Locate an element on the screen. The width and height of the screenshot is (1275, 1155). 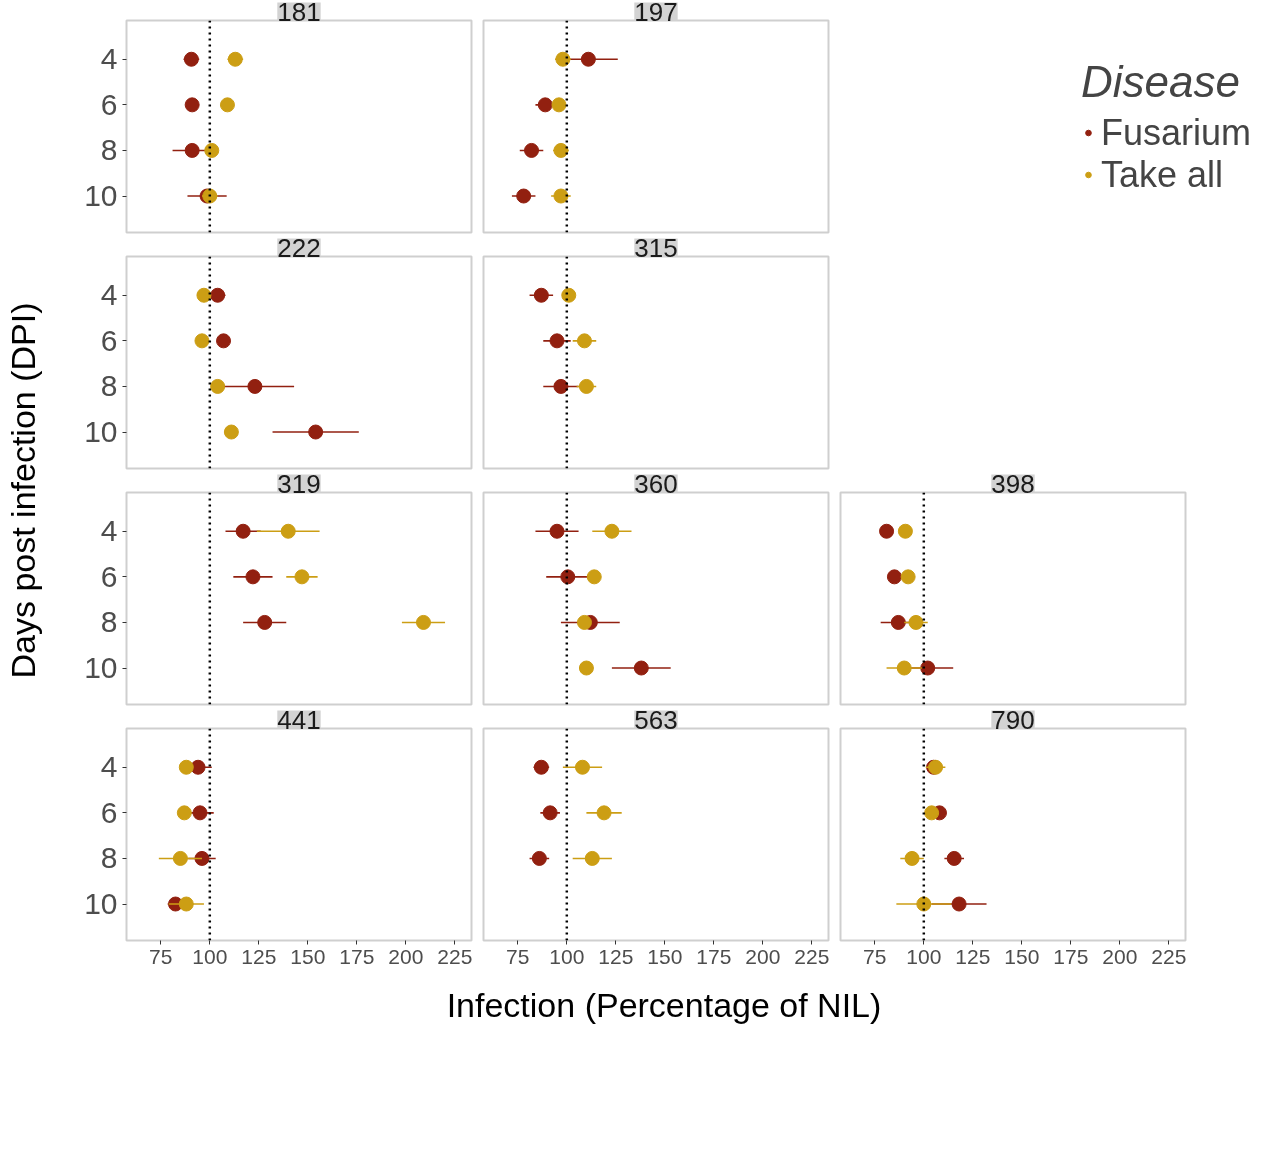
chart-title: 181 is located at coordinates (299, 13).